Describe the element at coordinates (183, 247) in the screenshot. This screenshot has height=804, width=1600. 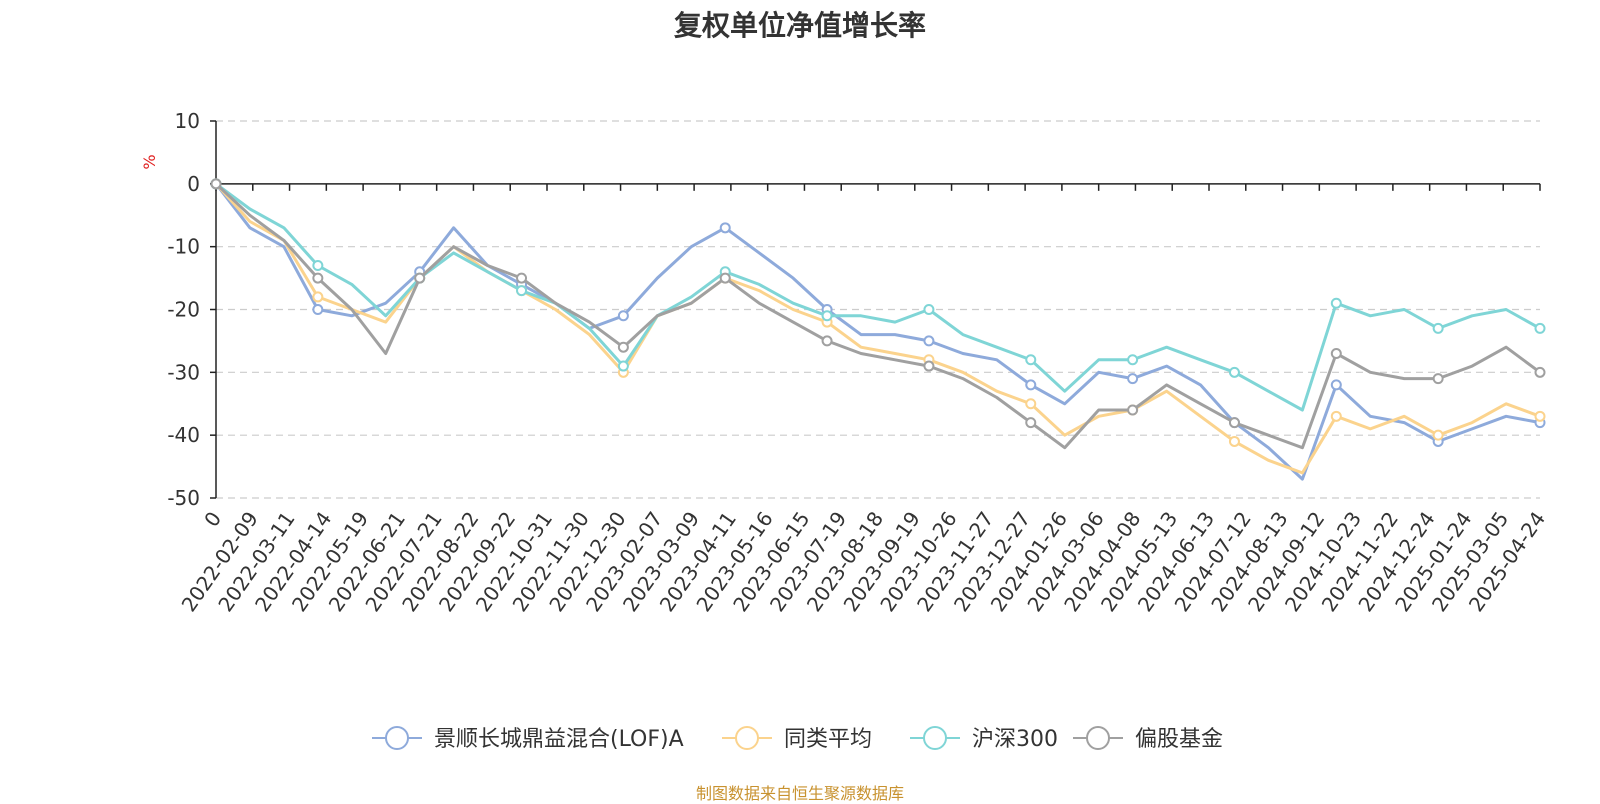
I see `y-tick-label: -10` at that location.